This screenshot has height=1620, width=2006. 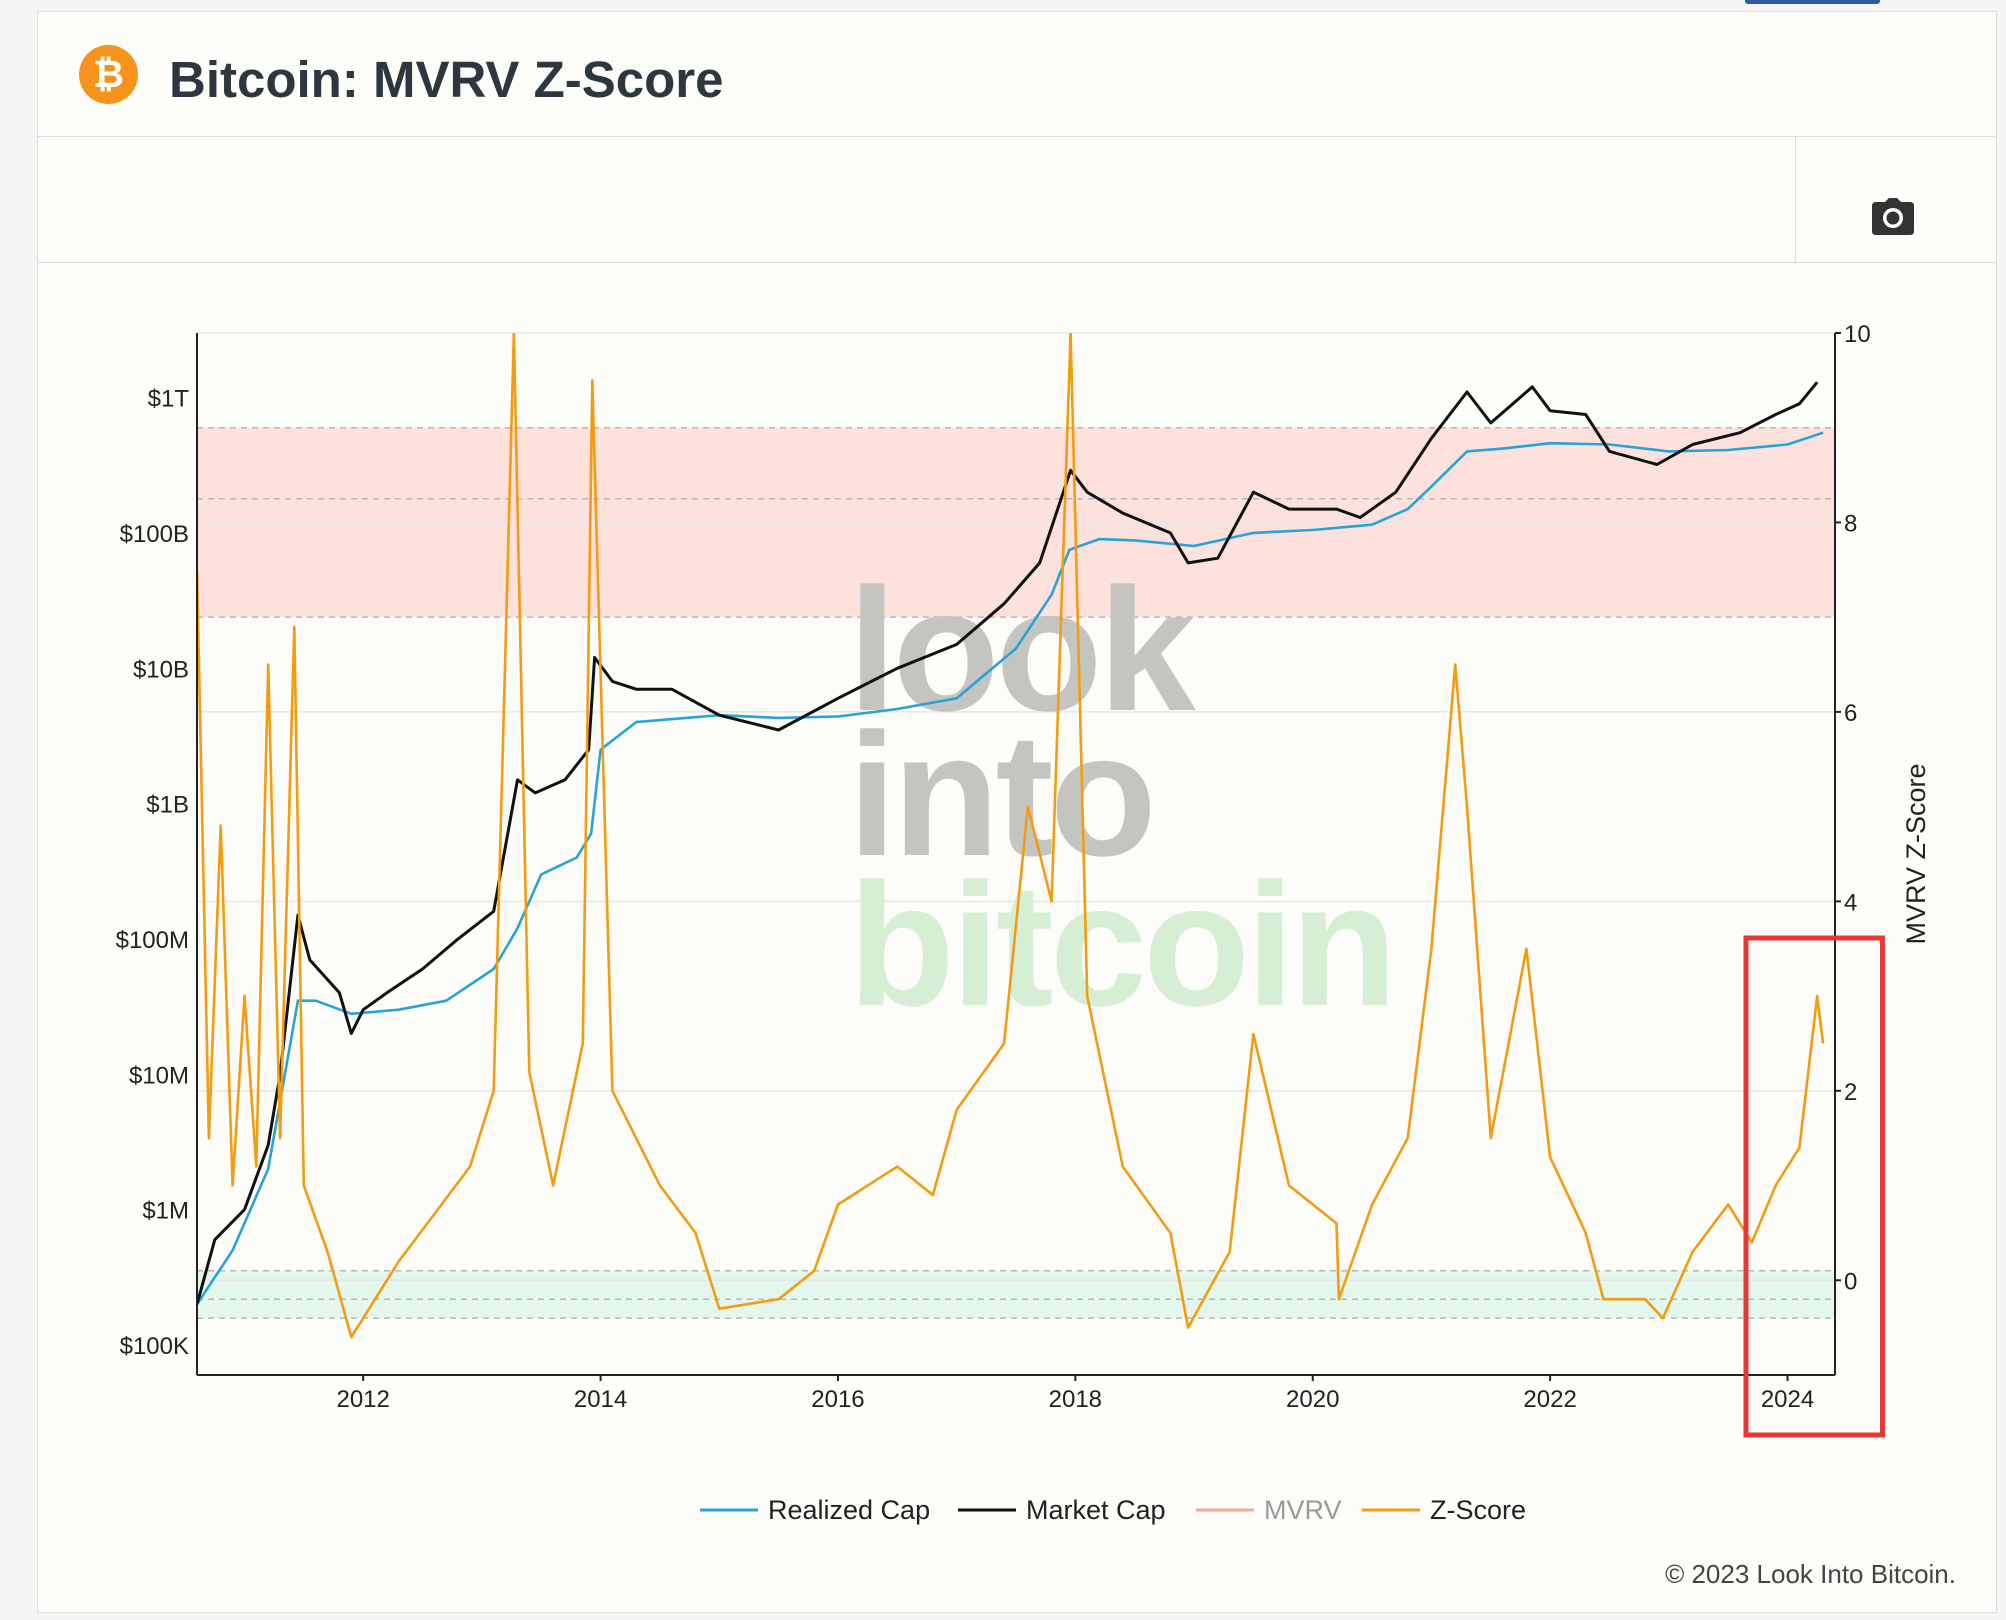 I want to click on page-title: Bitcoin: MVRV Z-Score, so click(x=446, y=79).